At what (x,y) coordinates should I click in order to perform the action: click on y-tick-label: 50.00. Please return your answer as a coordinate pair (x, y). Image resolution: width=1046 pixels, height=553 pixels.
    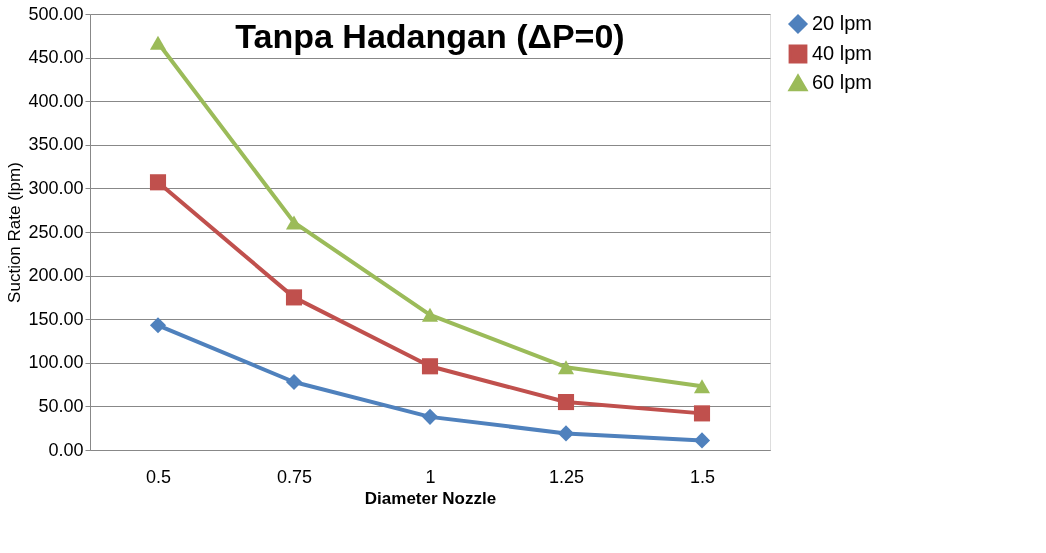
    Looking at the image, I should click on (61, 405).